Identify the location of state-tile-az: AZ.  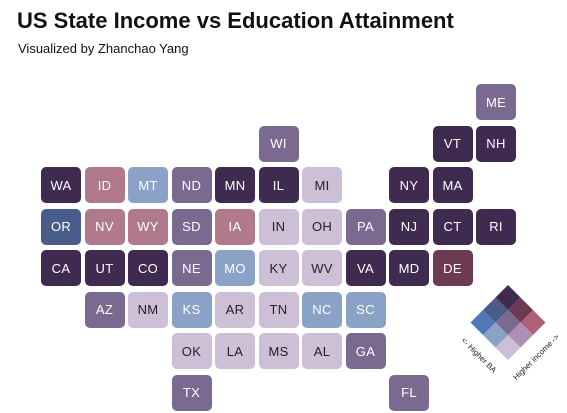
(104, 309).